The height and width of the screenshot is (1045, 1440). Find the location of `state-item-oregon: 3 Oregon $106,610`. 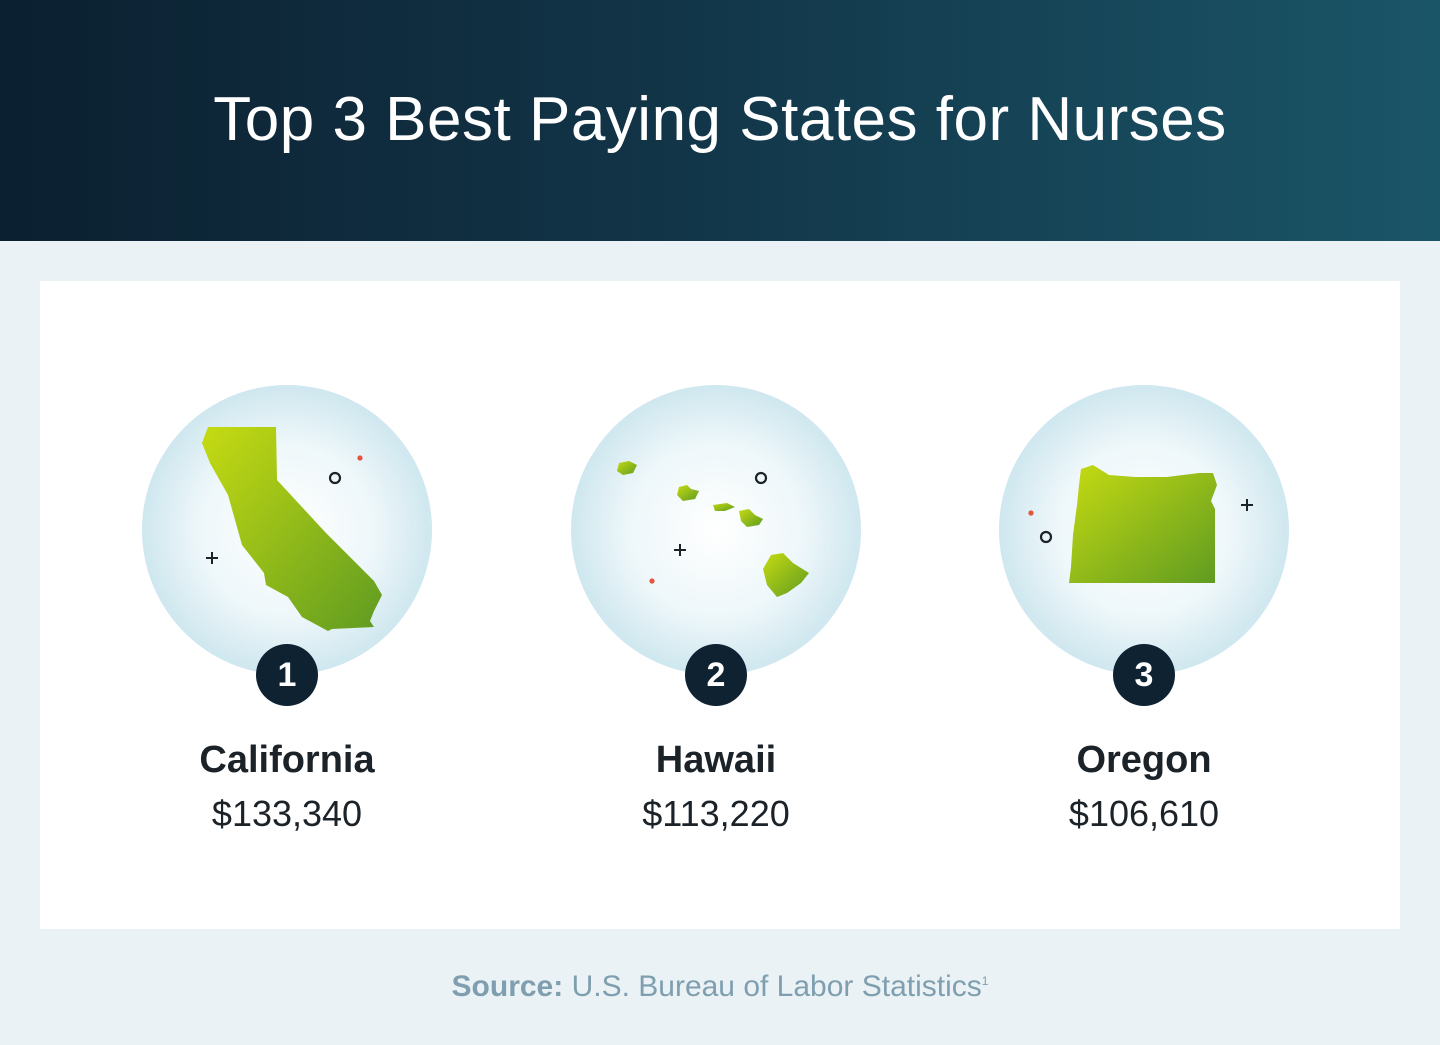

state-item-oregon: 3 Oregon $106,610 is located at coordinates (1144, 615).